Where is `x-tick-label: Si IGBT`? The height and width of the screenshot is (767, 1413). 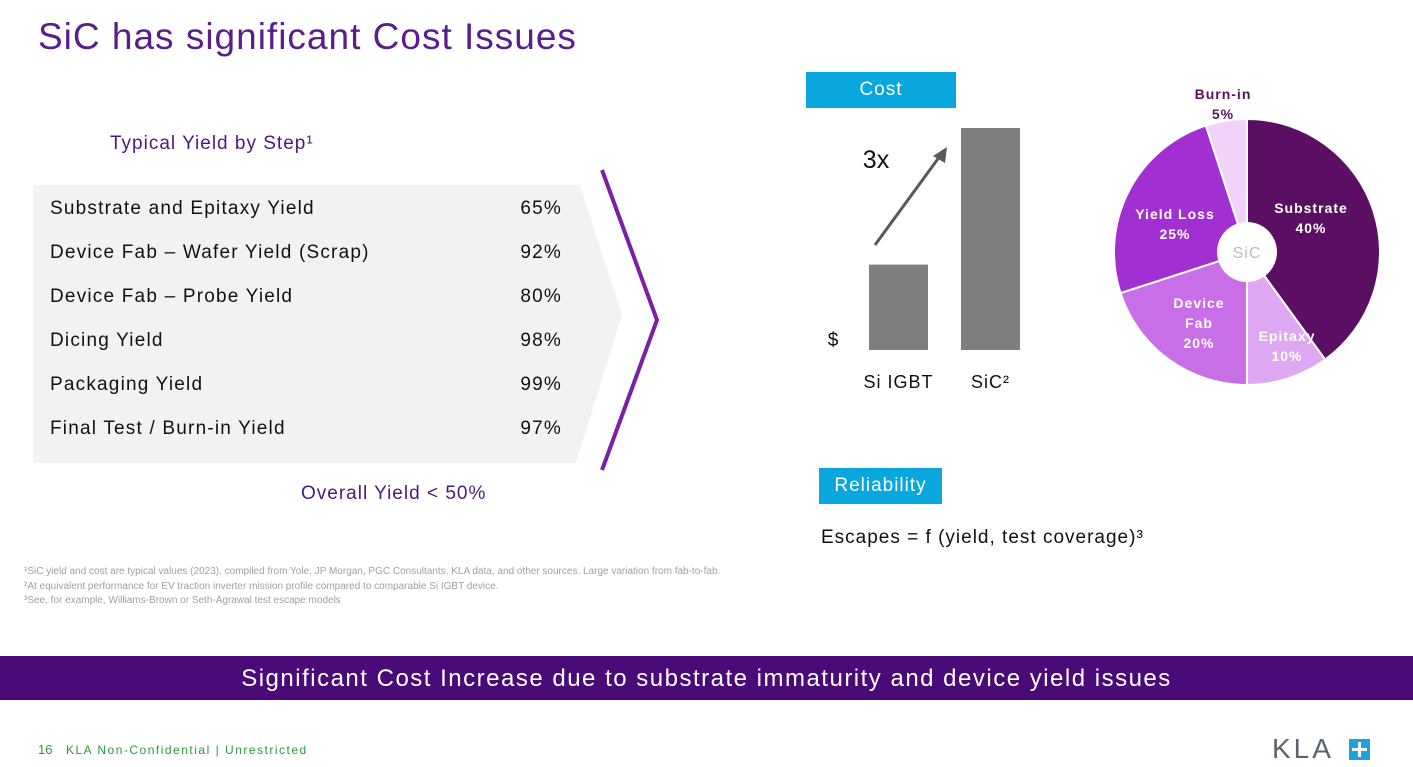 x-tick-label: Si IGBT is located at coordinates (898, 382).